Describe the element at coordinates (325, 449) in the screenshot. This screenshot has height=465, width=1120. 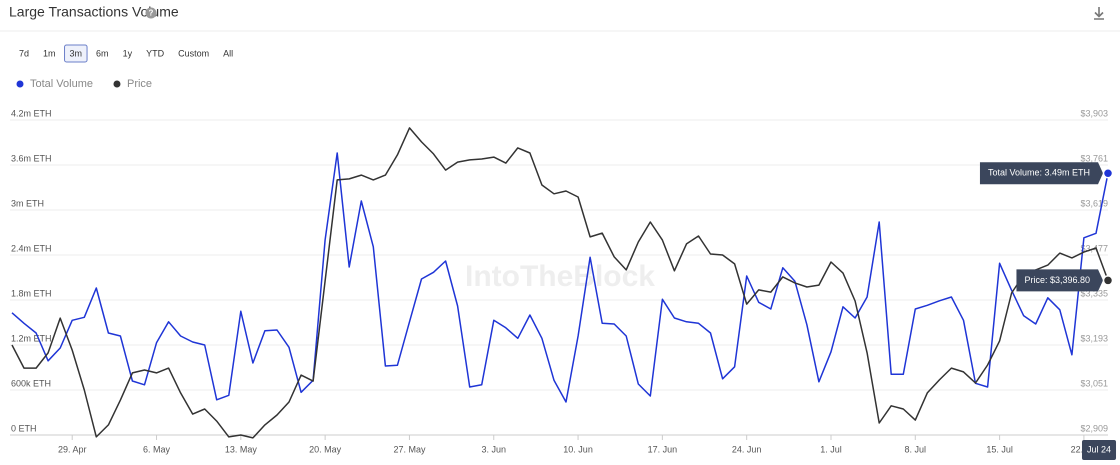
I see `x-tick-label: 20. May` at that location.